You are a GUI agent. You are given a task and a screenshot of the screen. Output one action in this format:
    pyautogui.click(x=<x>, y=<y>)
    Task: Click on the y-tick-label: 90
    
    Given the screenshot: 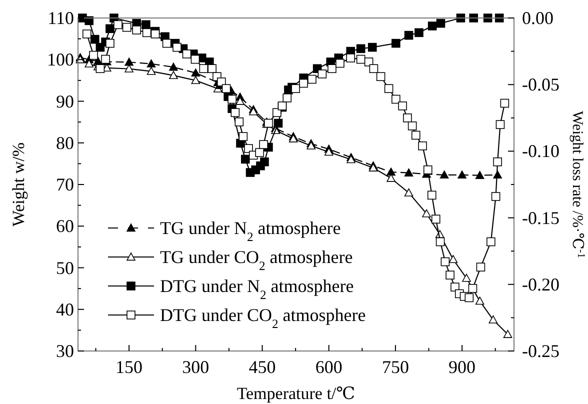 What is the action you would take?
    pyautogui.click(x=65, y=101)
    